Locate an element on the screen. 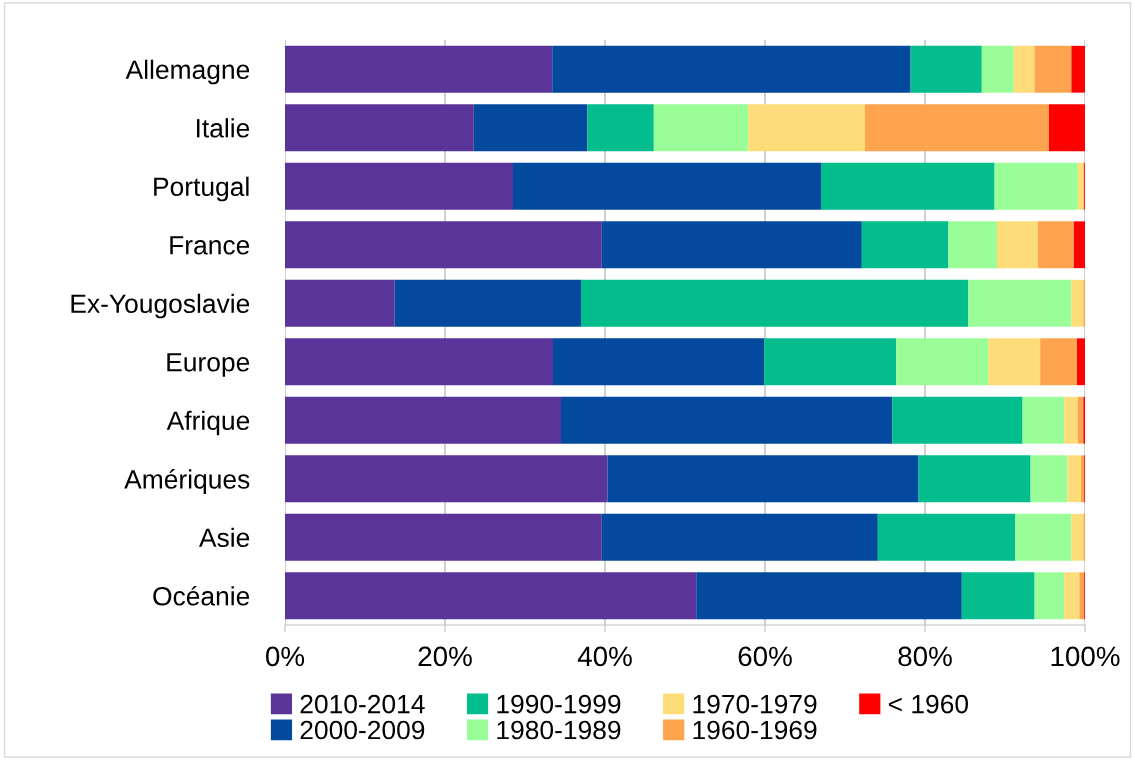  legend-label: 2000-2009 is located at coordinates (362, 730).